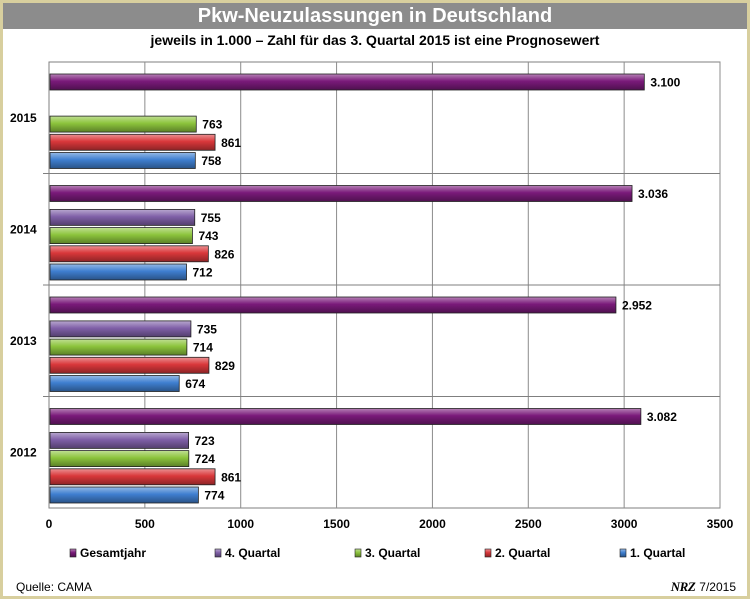  I want to click on bar-2012-3-quartal, so click(119, 459).